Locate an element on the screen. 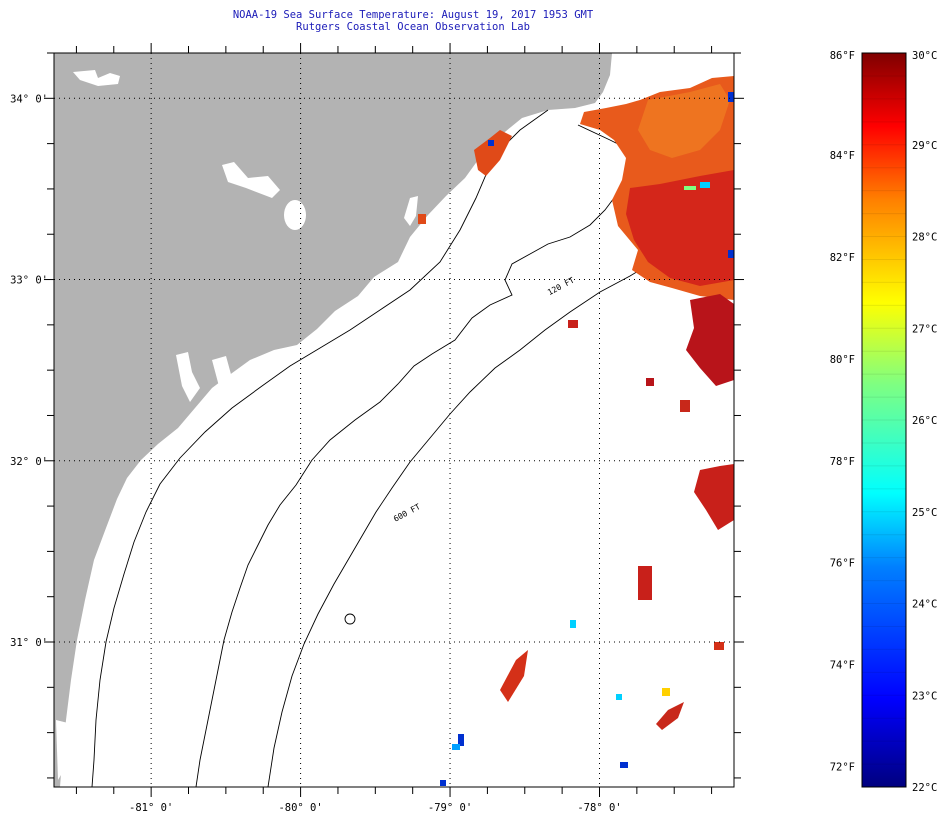 The height and width of the screenshot is (817, 944). colorbar-fahrenheit-label: 76°F is located at coordinates (842, 564).